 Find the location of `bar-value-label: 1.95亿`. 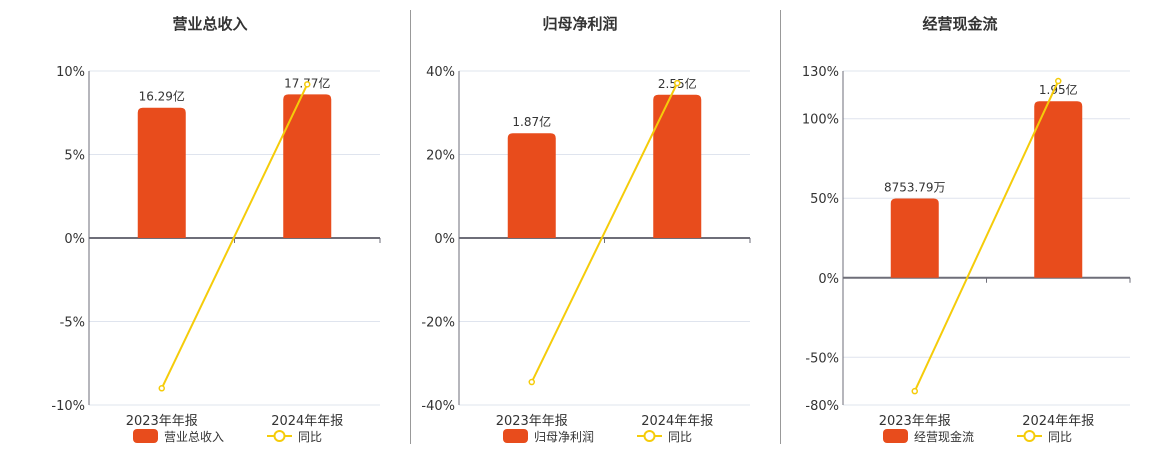

bar-value-label: 1.95亿 is located at coordinates (1058, 89).